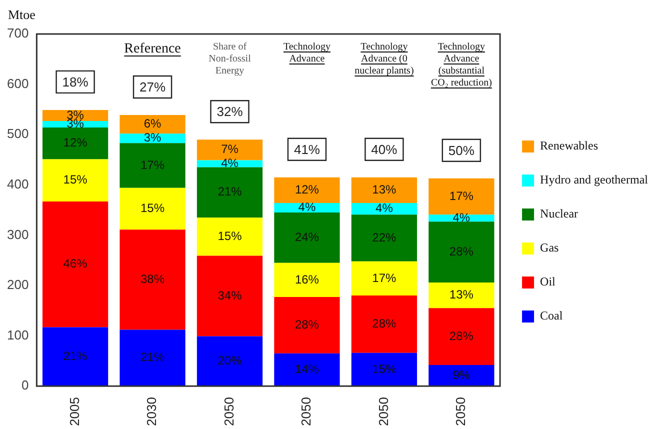 This screenshot has width=662, height=429. What do you see at coordinates (75, 82) in the screenshot?
I see `annotation: 18%` at bounding box center [75, 82].